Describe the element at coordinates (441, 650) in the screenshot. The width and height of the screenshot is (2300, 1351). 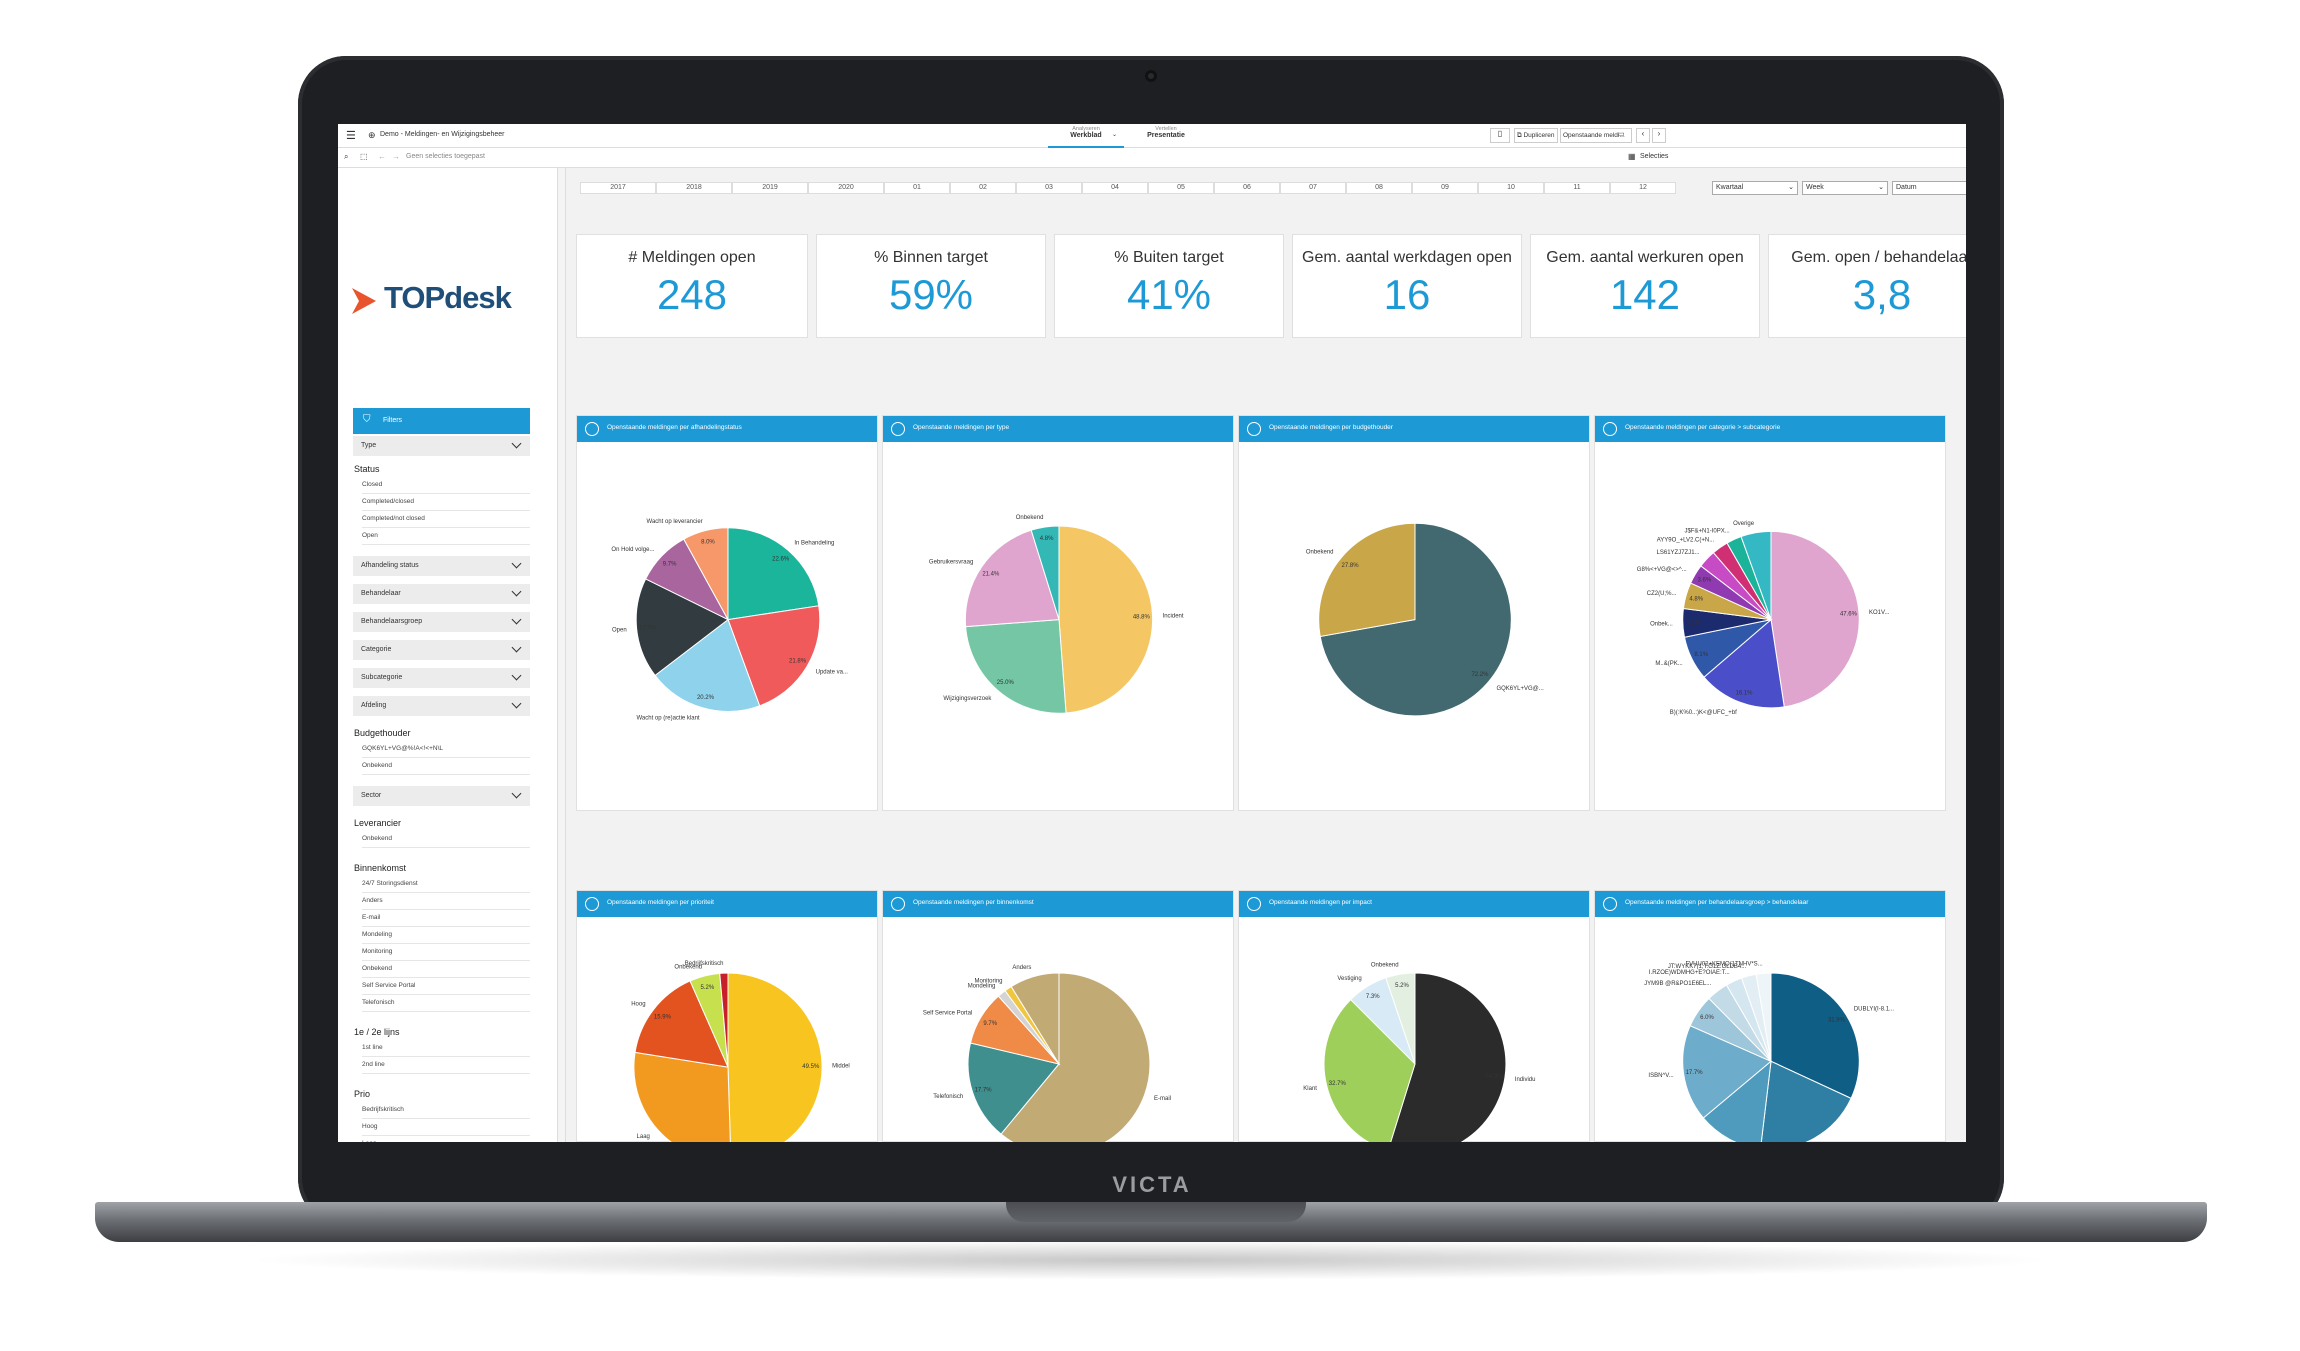
I see `dropdown-categorie: Categorie` at that location.